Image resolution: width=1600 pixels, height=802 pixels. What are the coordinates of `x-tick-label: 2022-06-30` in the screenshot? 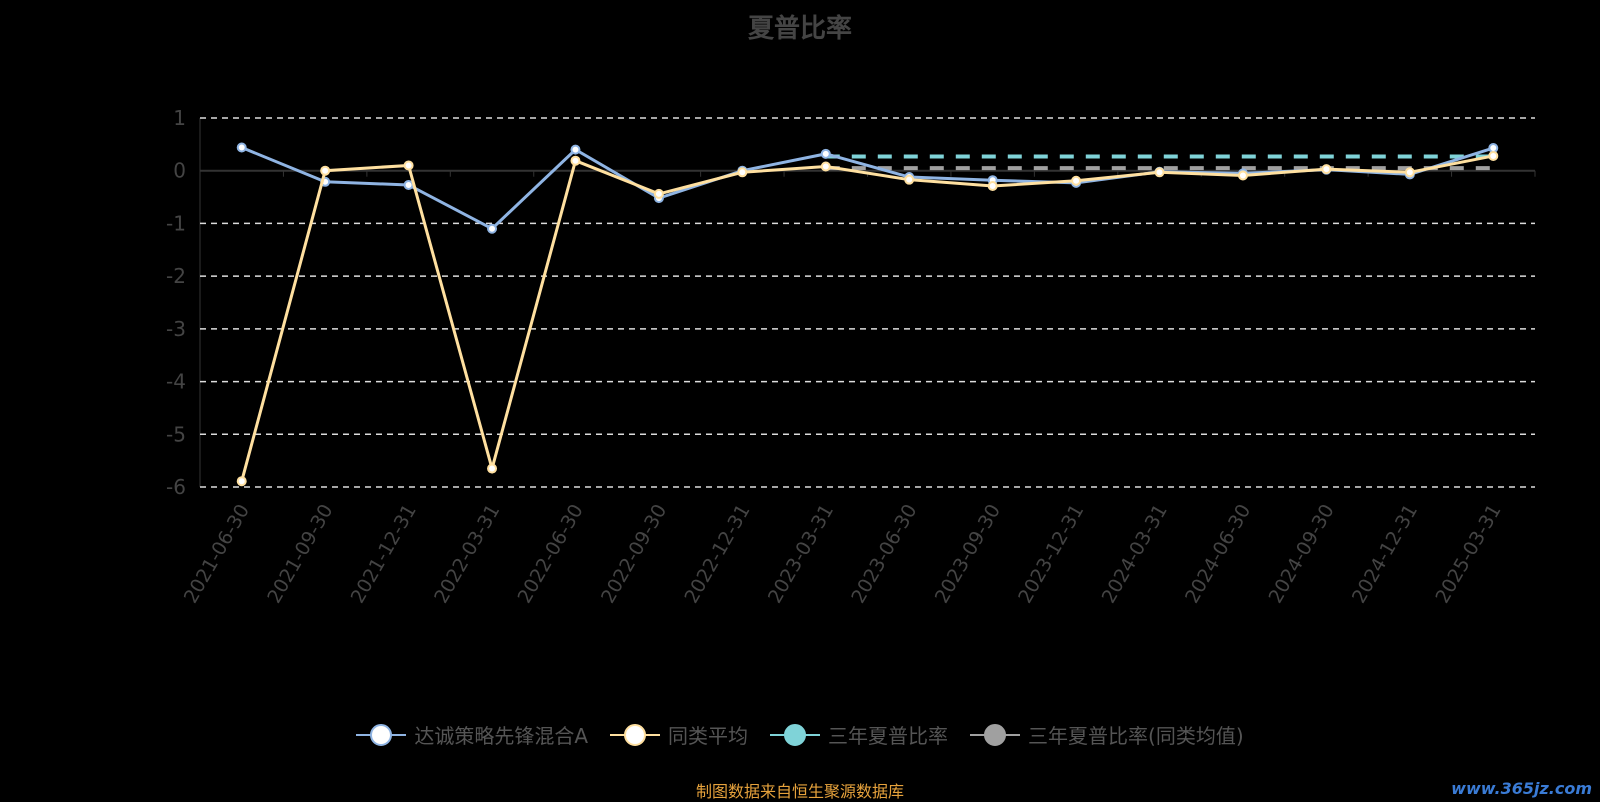 It's located at (551, 554).